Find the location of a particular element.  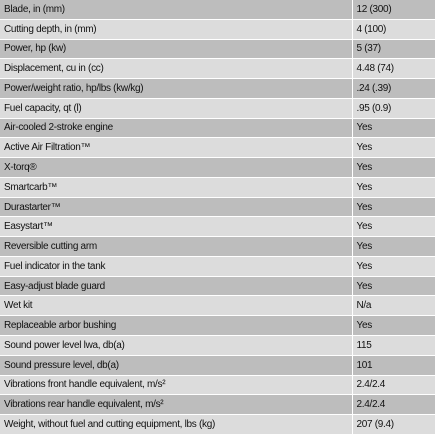

spec-row: Wet kit N/a is located at coordinates (217, 306).